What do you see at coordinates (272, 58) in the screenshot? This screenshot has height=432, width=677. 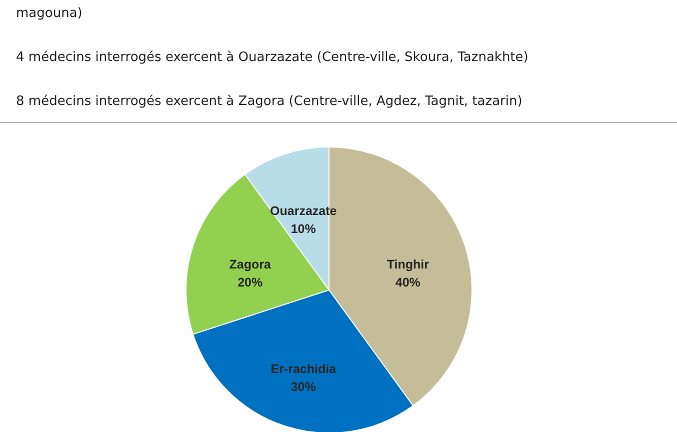 I see `text: 4 médecins interrogés exercent à Ouarzazate (Centre-ville, Skoura, Taznakhte)` at bounding box center [272, 58].